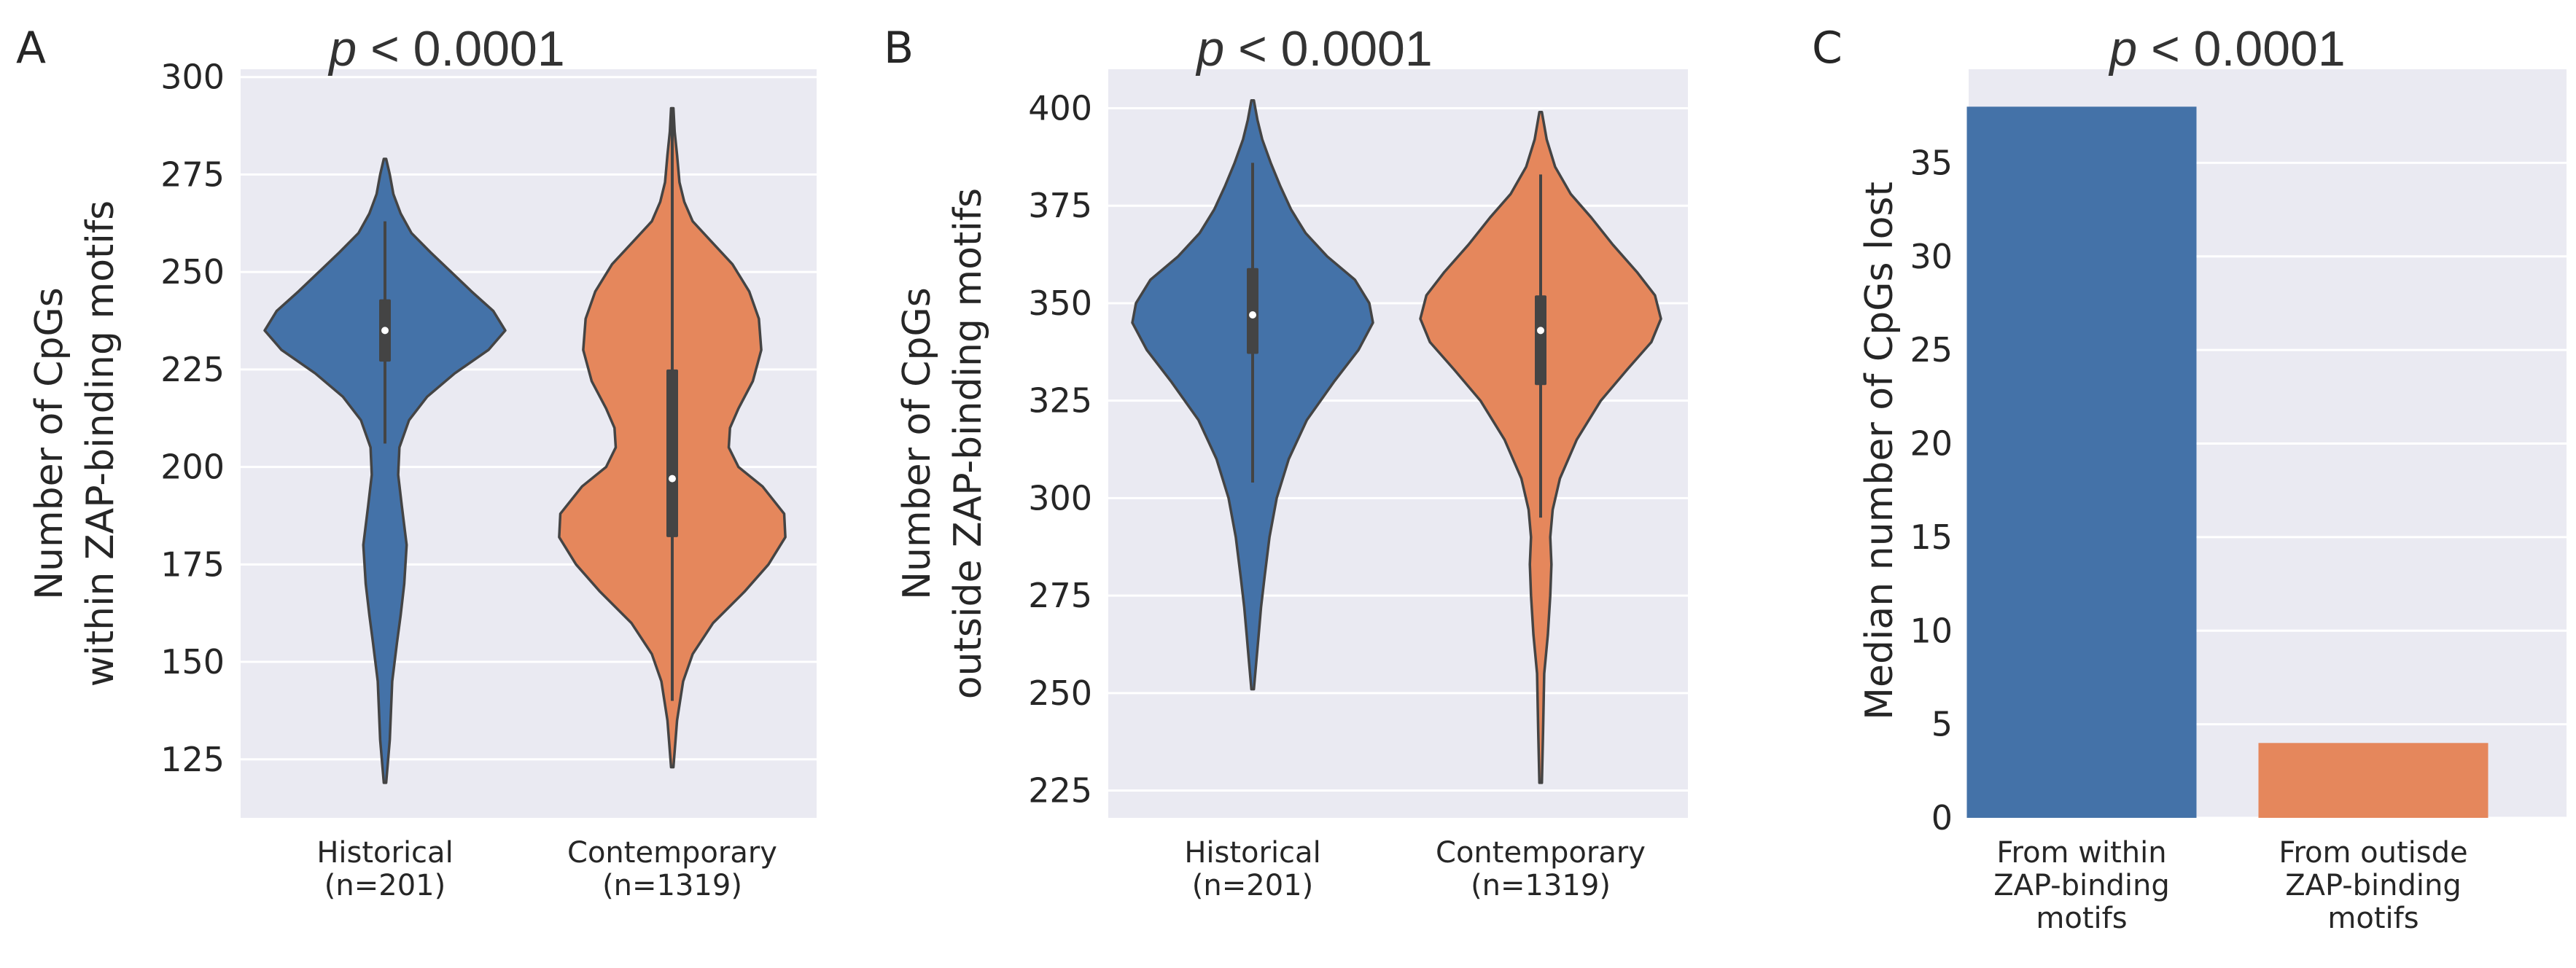 This screenshot has height=968, width=2576. What do you see at coordinates (192, 564) in the screenshot?
I see `y-tick-label: 175` at bounding box center [192, 564].